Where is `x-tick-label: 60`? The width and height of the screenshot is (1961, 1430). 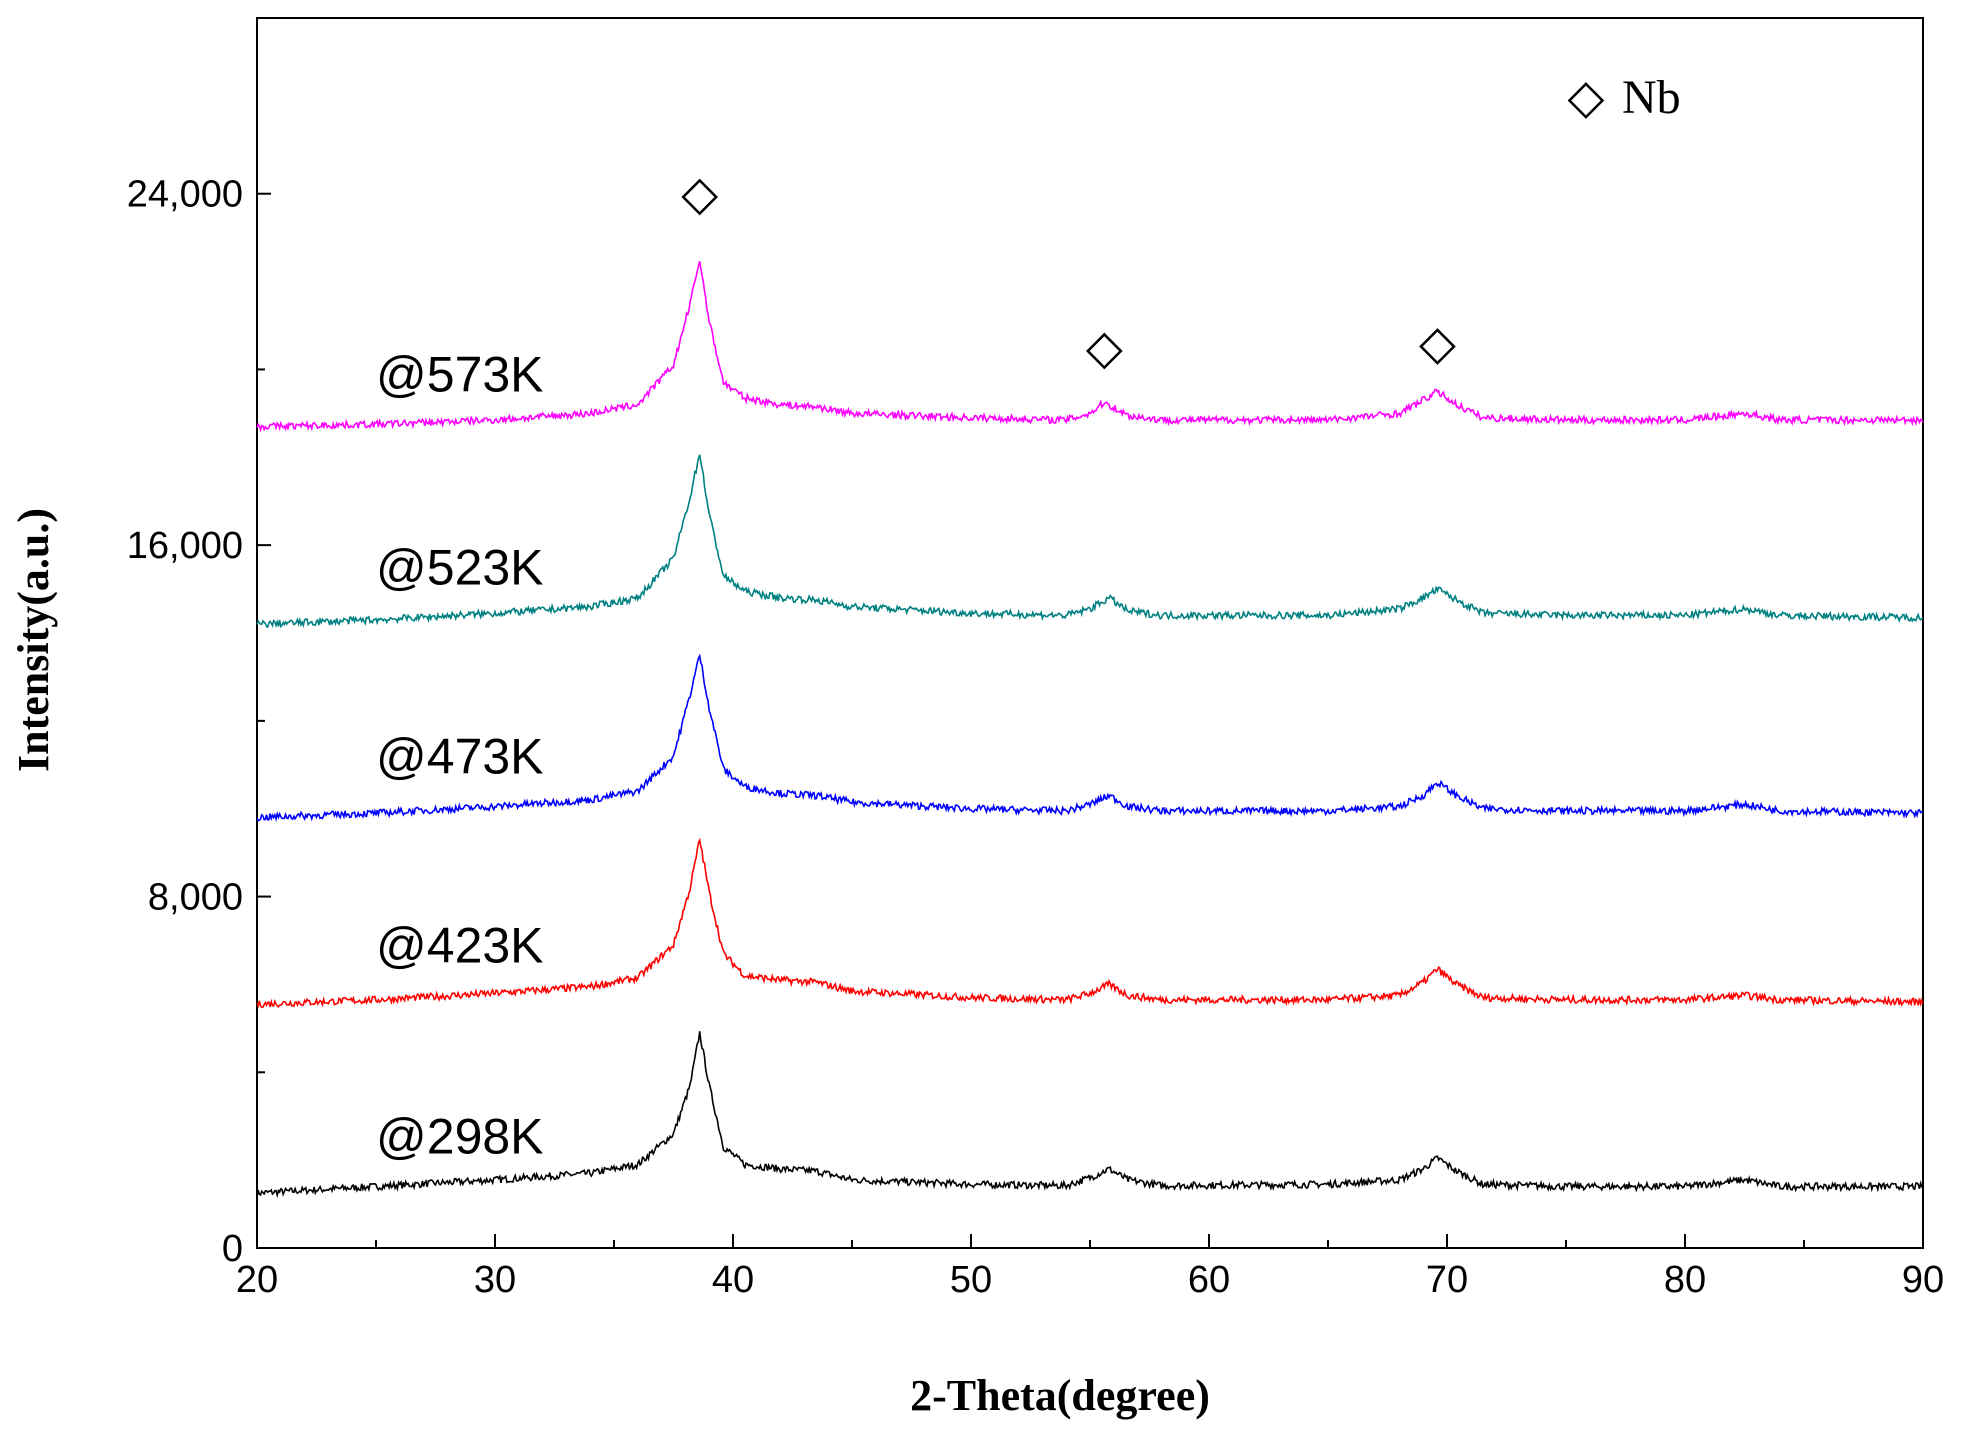 x-tick-label: 60 is located at coordinates (1209, 1280).